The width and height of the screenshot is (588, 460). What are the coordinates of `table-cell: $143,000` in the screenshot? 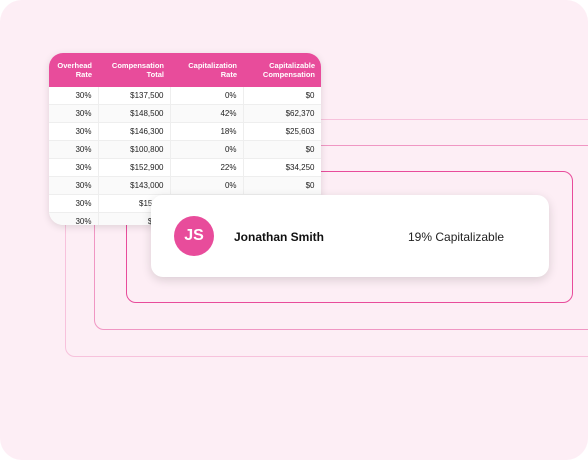 It's located at (134, 185).